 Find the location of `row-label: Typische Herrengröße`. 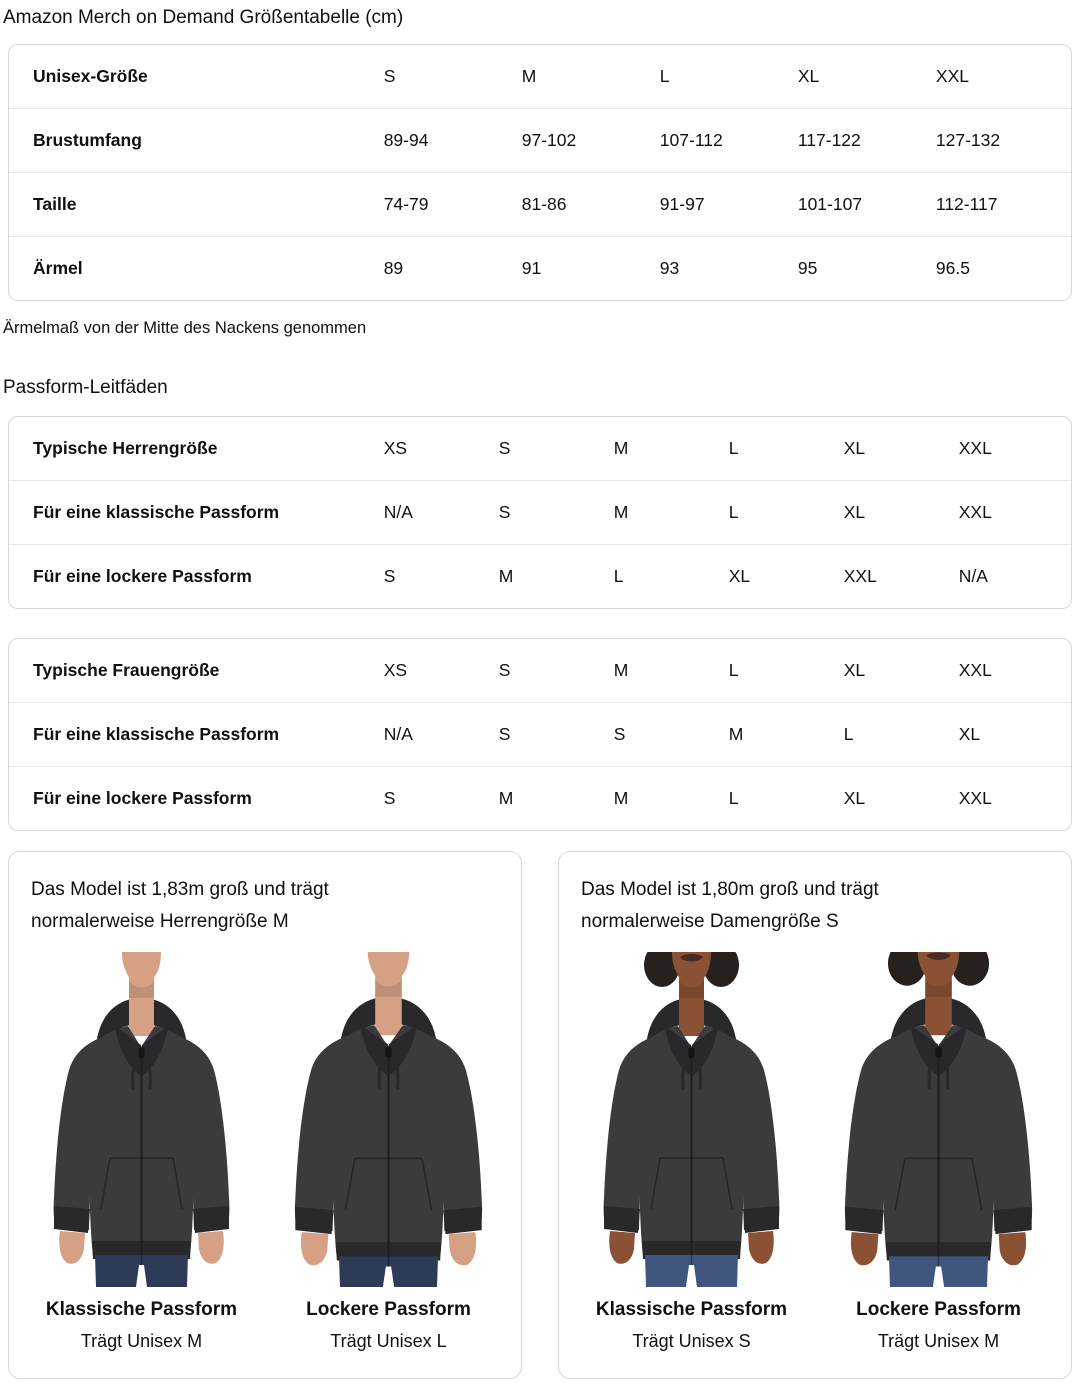

row-label: Typische Herrengröße is located at coordinates (125, 448).